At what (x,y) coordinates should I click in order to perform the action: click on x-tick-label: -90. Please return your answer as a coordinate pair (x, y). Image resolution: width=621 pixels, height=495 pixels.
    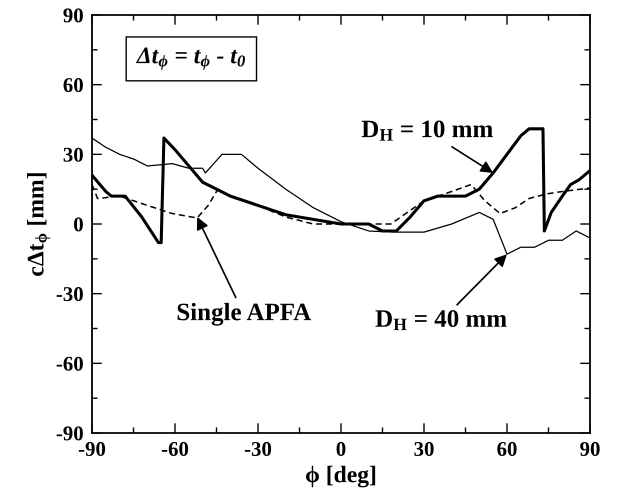
    Looking at the image, I should click on (92, 449).